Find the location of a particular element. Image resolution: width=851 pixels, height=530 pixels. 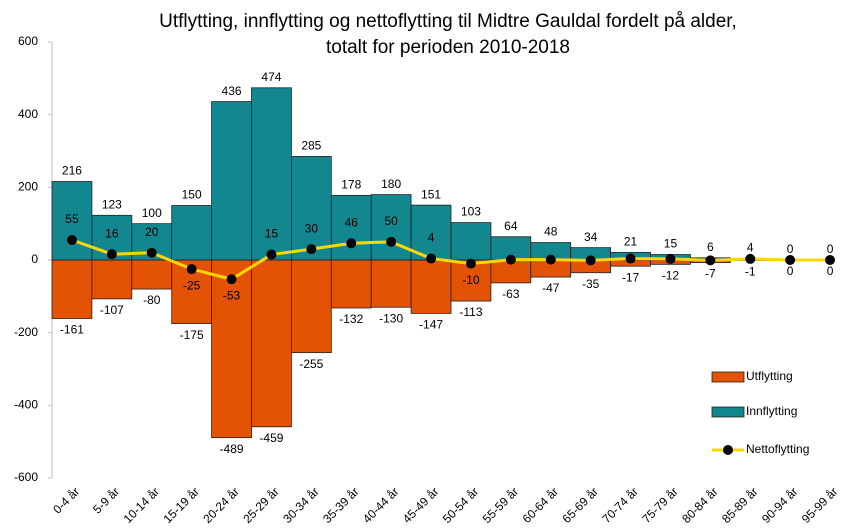

legend-label: Innflytting is located at coordinates (771, 411).